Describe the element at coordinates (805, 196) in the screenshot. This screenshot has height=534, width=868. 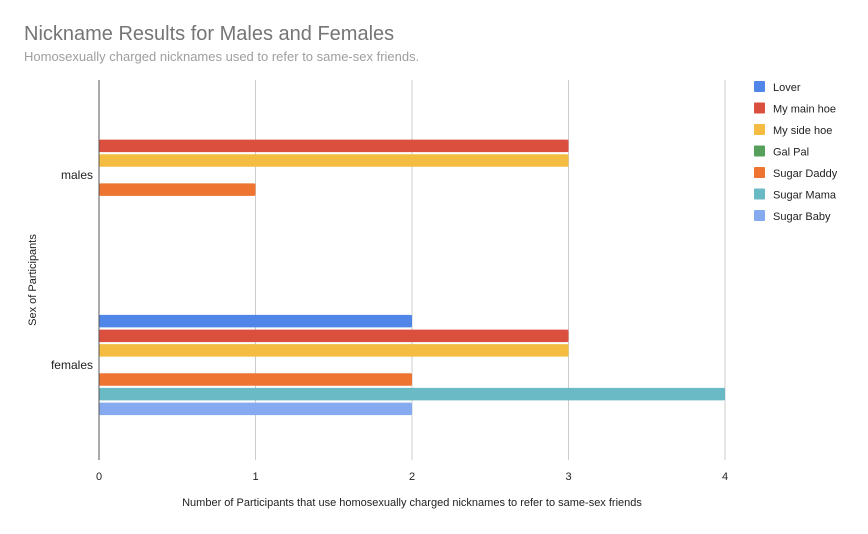
I see `legend-label: Sugar Mama` at that location.